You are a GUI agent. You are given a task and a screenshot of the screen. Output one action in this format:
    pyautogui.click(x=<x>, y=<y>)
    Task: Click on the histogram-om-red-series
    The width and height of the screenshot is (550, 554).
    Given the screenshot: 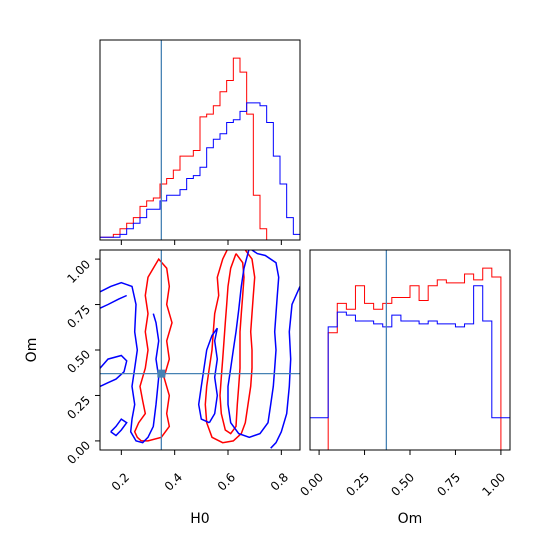 What is the action you would take?
    pyautogui.click(x=410, y=358)
    